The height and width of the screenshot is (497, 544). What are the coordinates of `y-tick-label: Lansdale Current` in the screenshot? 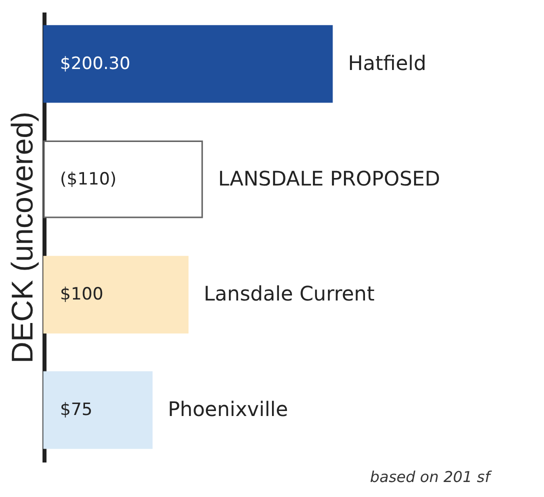 It's located at (289, 294).